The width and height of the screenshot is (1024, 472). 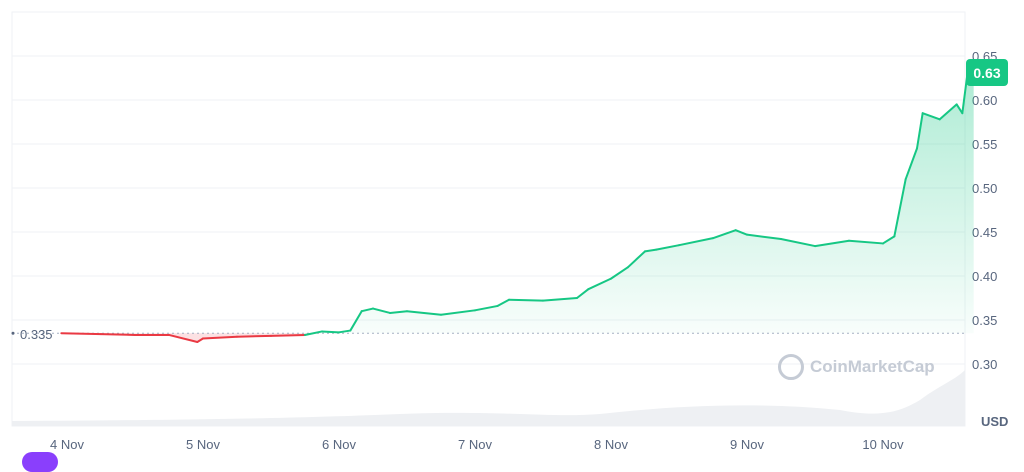 What do you see at coordinates (984, 188) in the screenshot?
I see `y-tick-label: 0.50` at bounding box center [984, 188].